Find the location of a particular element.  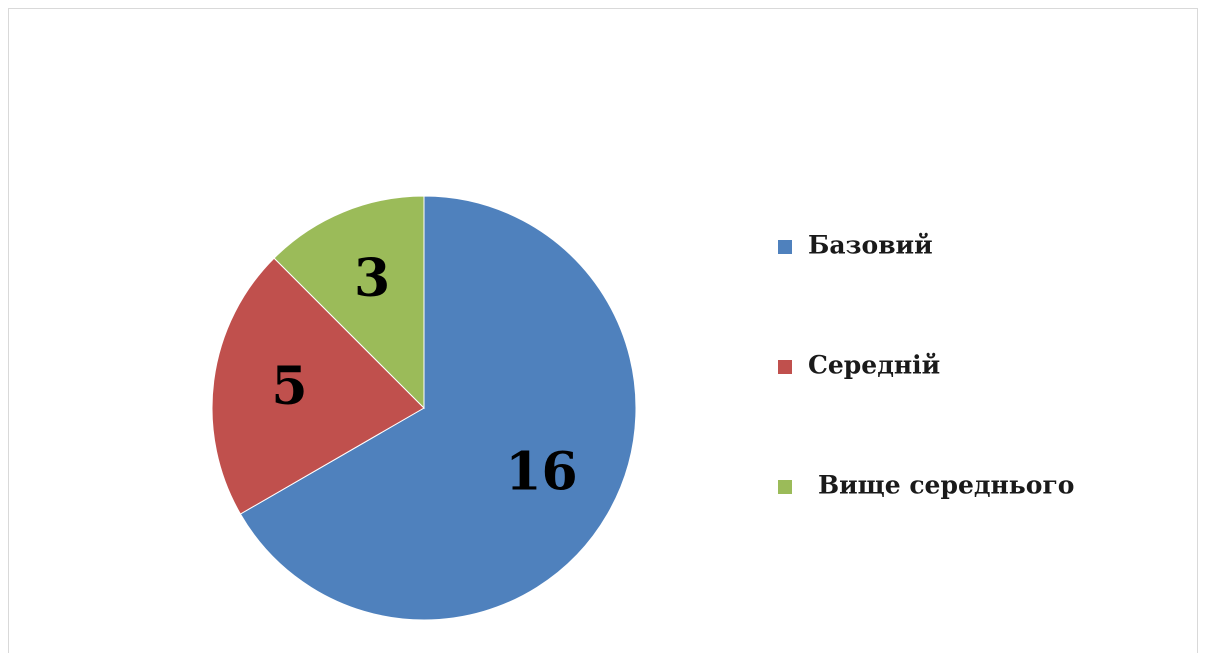

legend-label: Середній is located at coordinates (874, 365).